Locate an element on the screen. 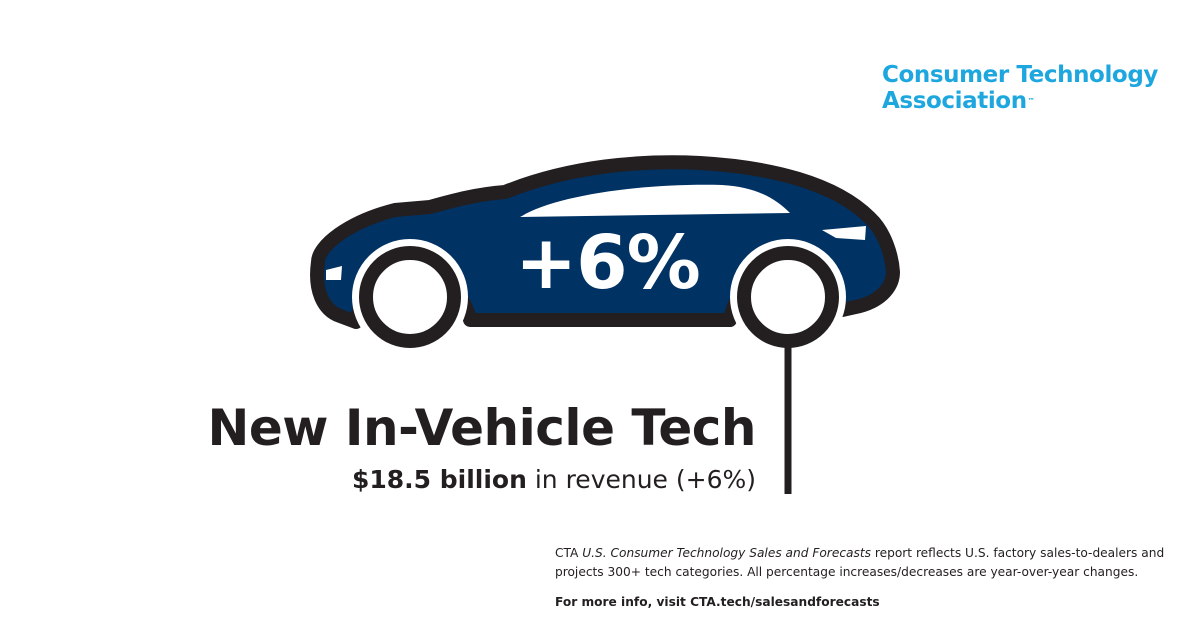  revenue-value: $18.5 billion is located at coordinates (439, 479).